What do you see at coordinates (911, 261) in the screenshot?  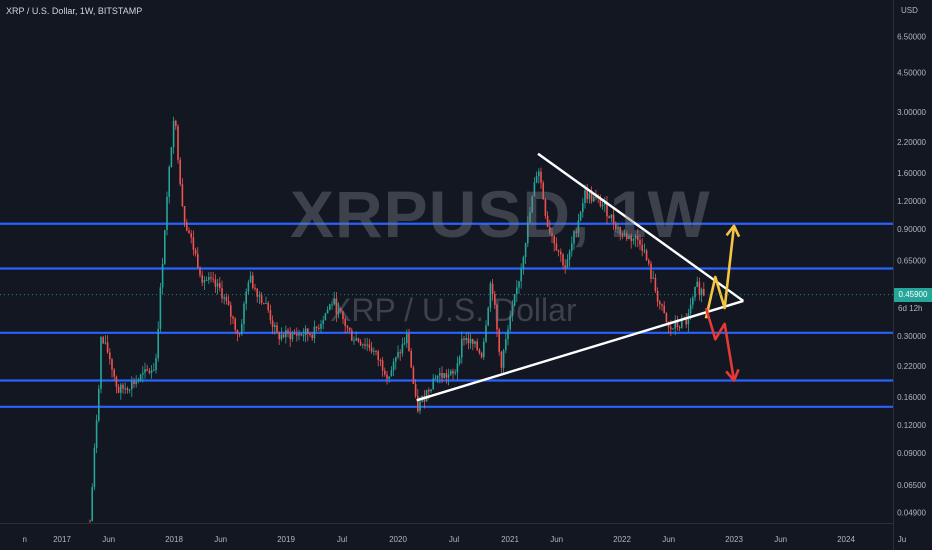 I see `price-tick-label: 0.65000` at bounding box center [911, 261].